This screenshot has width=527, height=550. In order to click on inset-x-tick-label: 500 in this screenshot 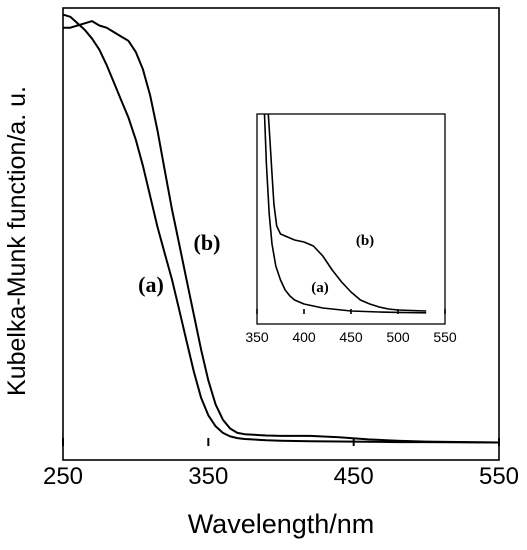, I will do `click(398, 337)`.